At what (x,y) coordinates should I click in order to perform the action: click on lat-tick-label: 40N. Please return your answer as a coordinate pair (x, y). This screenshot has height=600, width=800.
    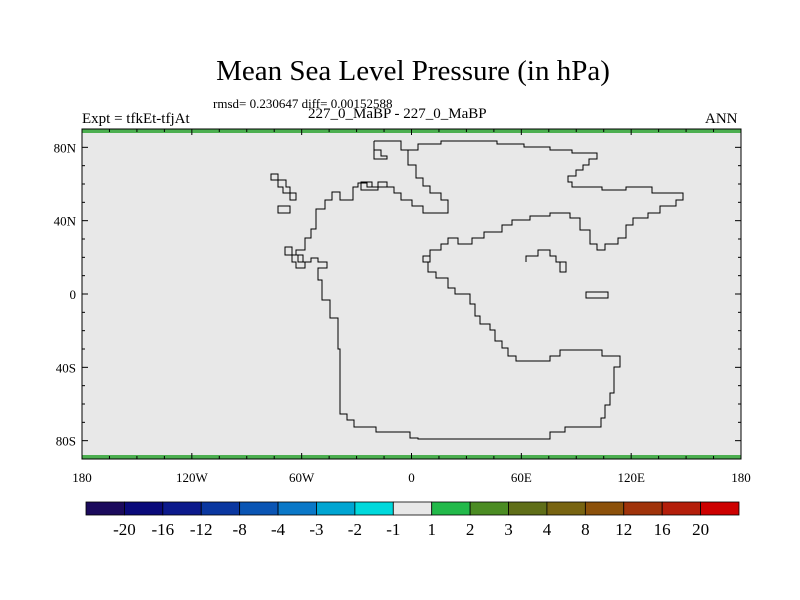
    Looking at the image, I should click on (65, 221).